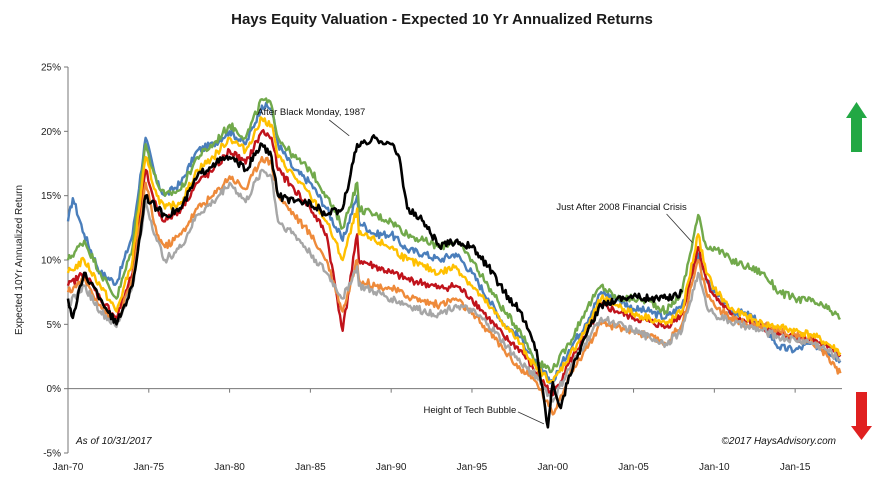 The image size is (885, 482). I want to click on x-tick-label: Jan-75, so click(149, 467).